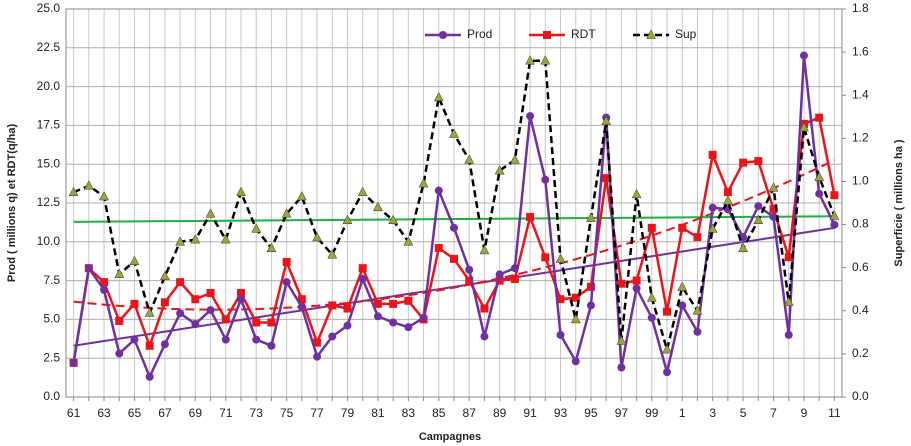 This screenshot has height=446, width=911. What do you see at coordinates (49, 202) in the screenshot?
I see `y-tick-label: 12.5` at bounding box center [49, 202].